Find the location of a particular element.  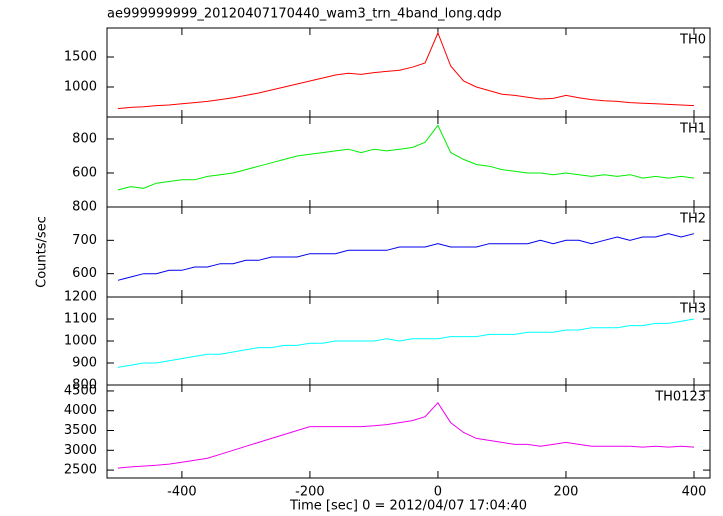

y-tick-label: 1500 is located at coordinates (80, 56).